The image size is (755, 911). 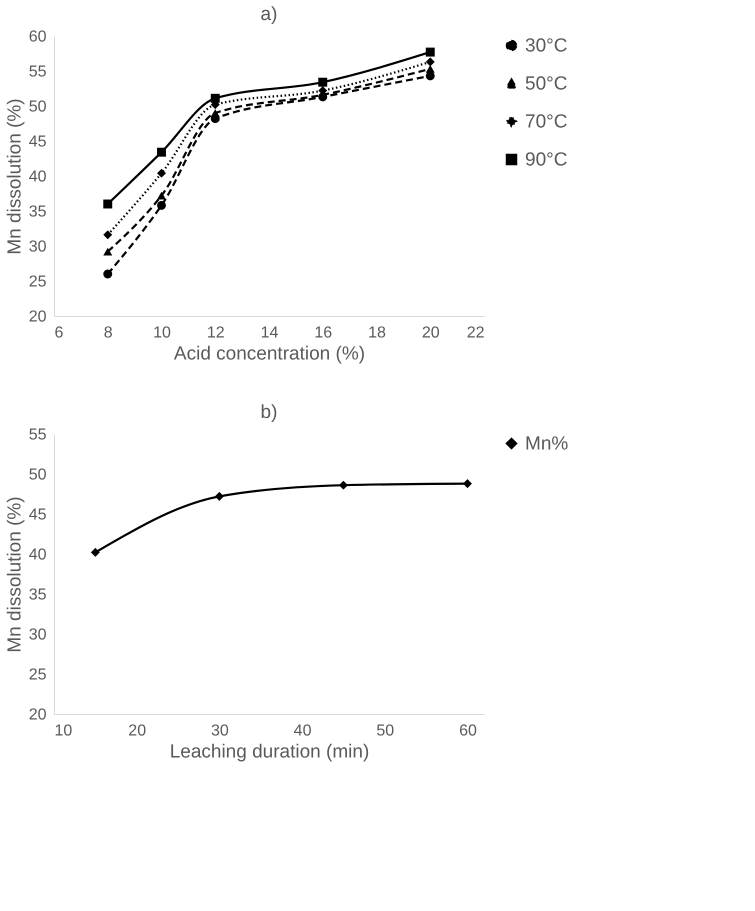 I want to click on x-tick-label: 6, so click(x=59, y=333).